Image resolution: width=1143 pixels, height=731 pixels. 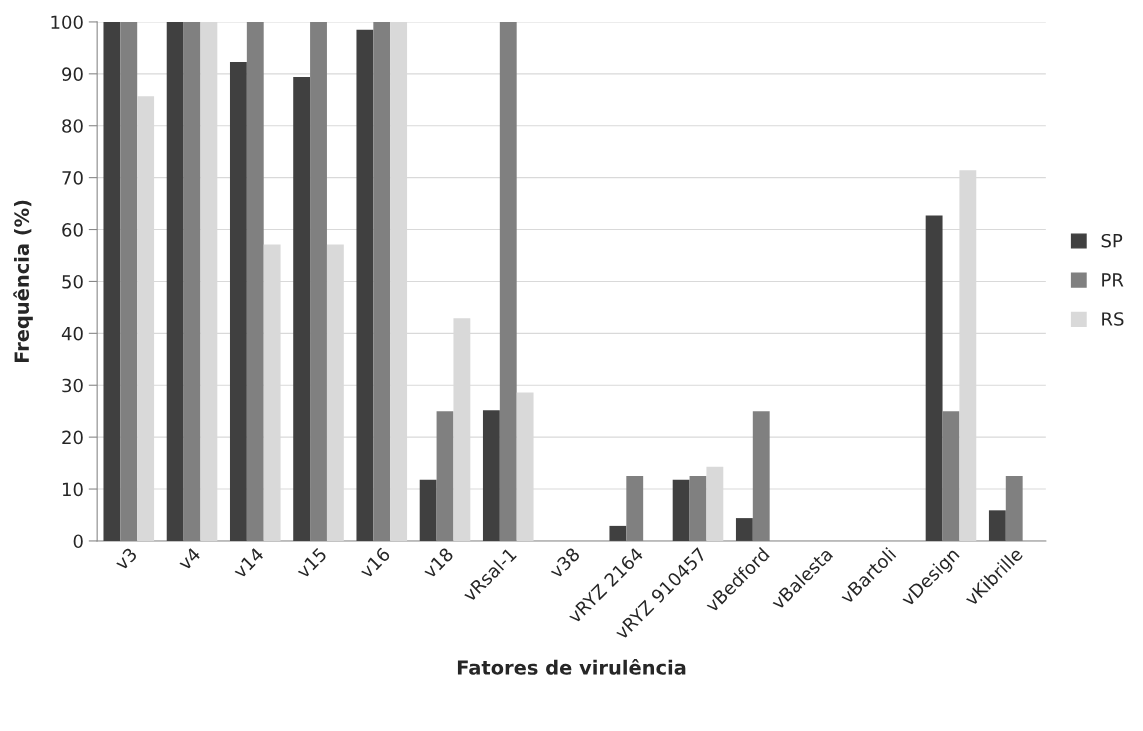 I want to click on y-axis-title: Frequência (%), so click(x=23, y=281).